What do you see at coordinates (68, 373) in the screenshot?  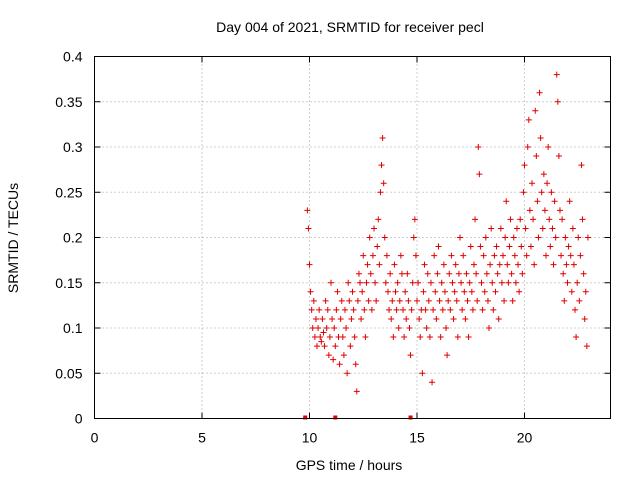 I see `y-tick-label: 0.05` at bounding box center [68, 373].